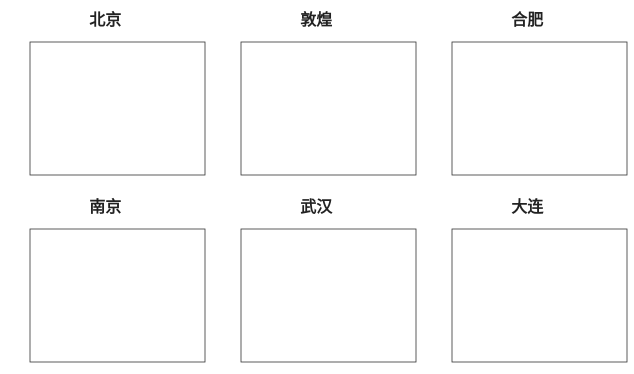 This screenshot has height=374, width=634. What do you see at coordinates (527, 19) in the screenshot?
I see `chart-title: 合肥` at bounding box center [527, 19].